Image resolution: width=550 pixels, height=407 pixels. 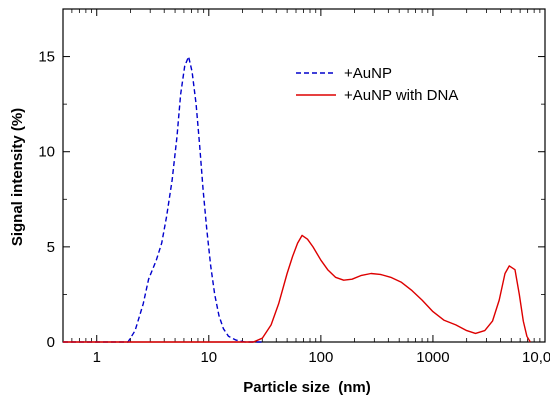 What do you see at coordinates (377, 84) in the screenshot?
I see `legend-group: +AuNP +AuNP with DNA` at bounding box center [377, 84].